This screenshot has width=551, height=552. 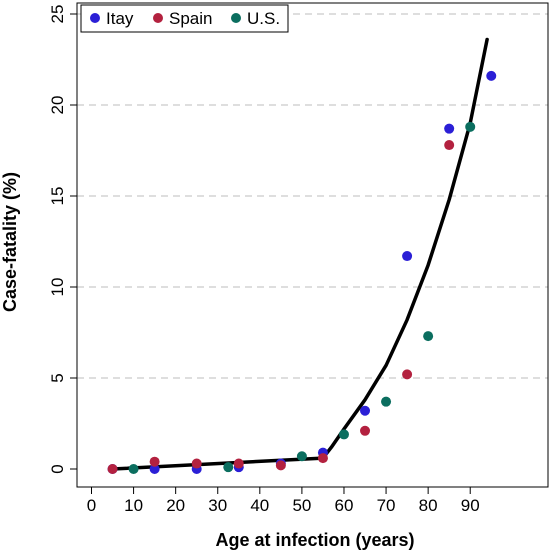 What do you see at coordinates (217, 505) in the screenshot?
I see `x-tick-label-30: 30` at bounding box center [217, 505].